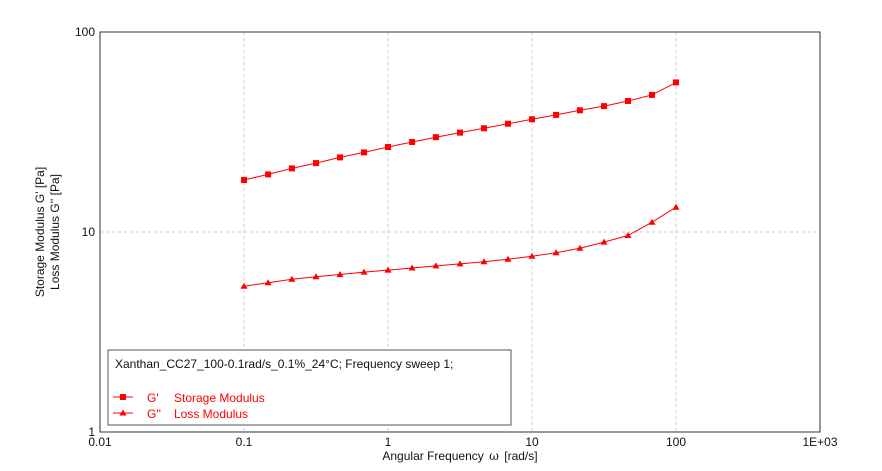 Image resolution: width=882 pixels, height=471 pixels. I want to click on y-tick-labels: 1 10 100, so click(85, 232).